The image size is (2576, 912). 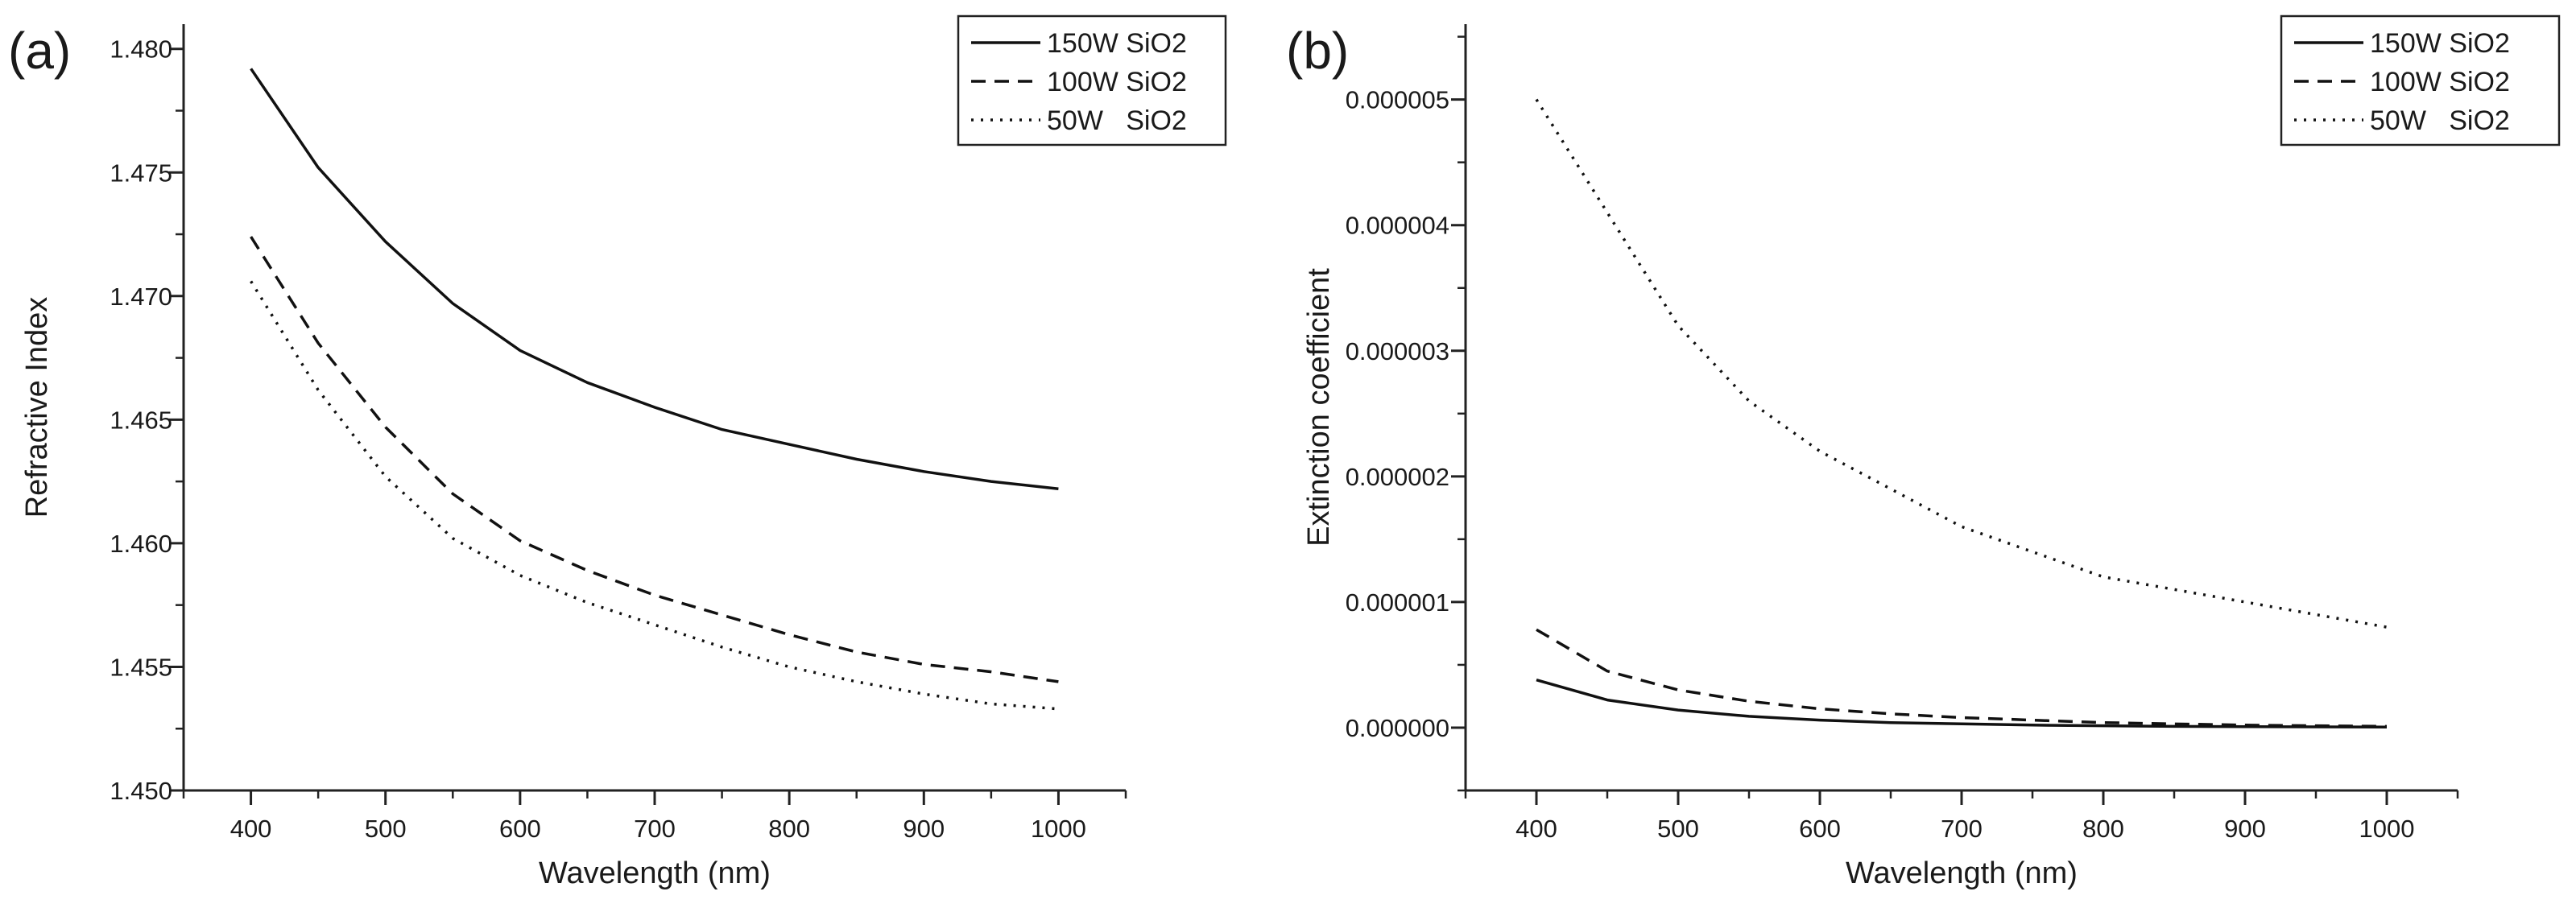 What do you see at coordinates (1397, 226) in the screenshot?
I see `y-tick-label: 0.000004` at bounding box center [1397, 226].